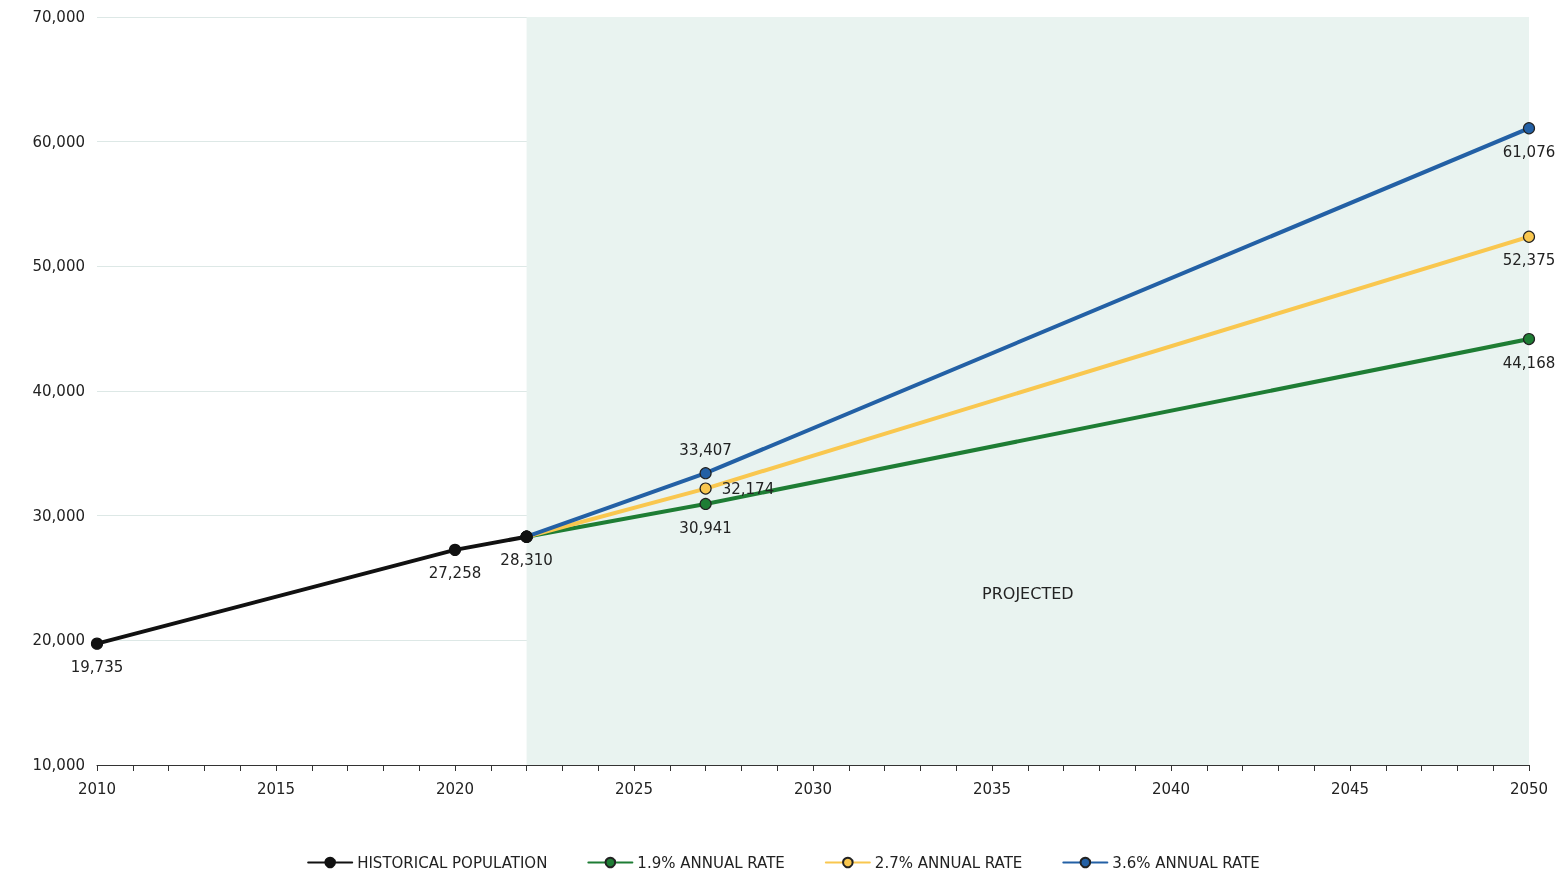 This screenshot has height=875, width=1567. I want to click on x-tick-label: 2040, so click(1171, 788).